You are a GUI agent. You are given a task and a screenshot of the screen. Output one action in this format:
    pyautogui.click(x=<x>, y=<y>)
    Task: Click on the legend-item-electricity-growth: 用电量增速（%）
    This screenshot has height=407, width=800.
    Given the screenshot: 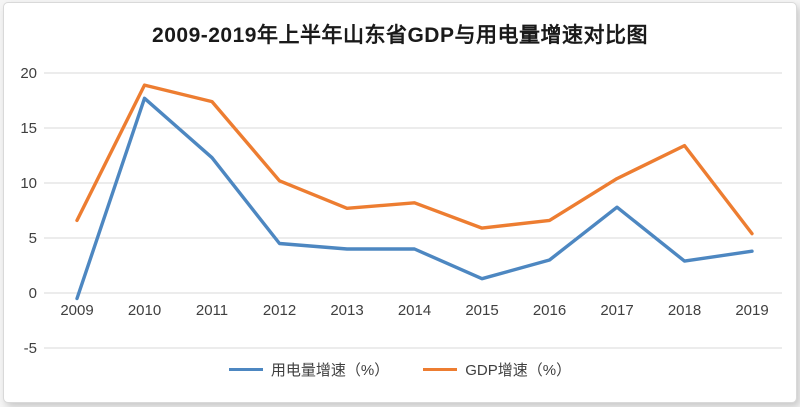 What is the action you would take?
    pyautogui.click(x=309, y=369)
    